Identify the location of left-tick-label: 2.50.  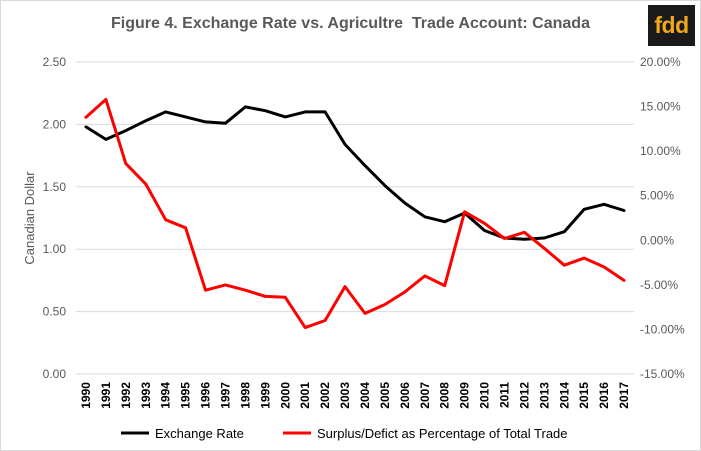
(55, 62).